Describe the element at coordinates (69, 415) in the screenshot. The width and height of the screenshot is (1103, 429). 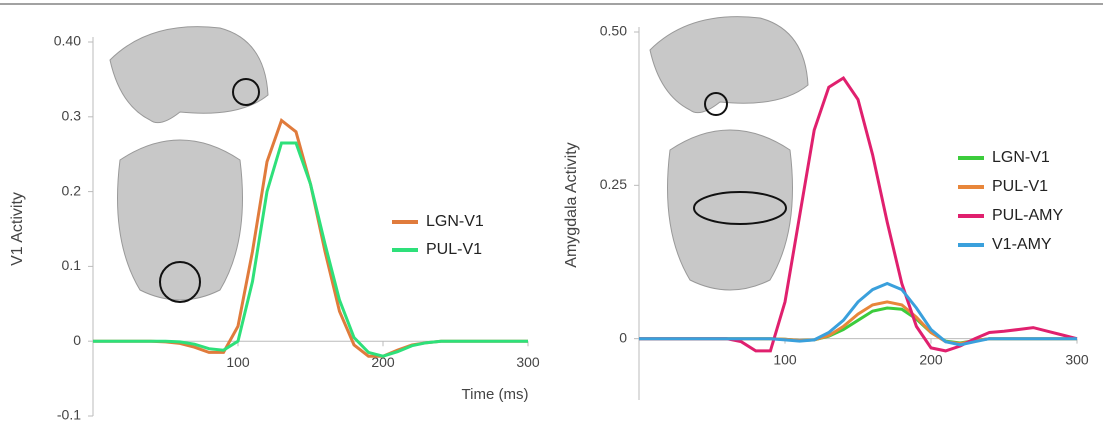
I see `y-tick-label: -0.1` at that location.